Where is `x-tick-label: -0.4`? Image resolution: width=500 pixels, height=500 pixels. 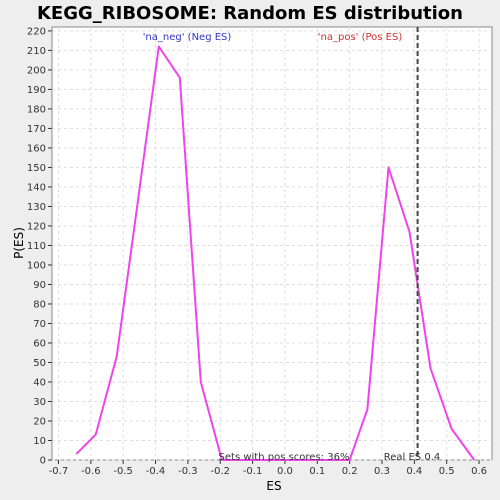 x-tick-label: -0.4 is located at coordinates (156, 471).